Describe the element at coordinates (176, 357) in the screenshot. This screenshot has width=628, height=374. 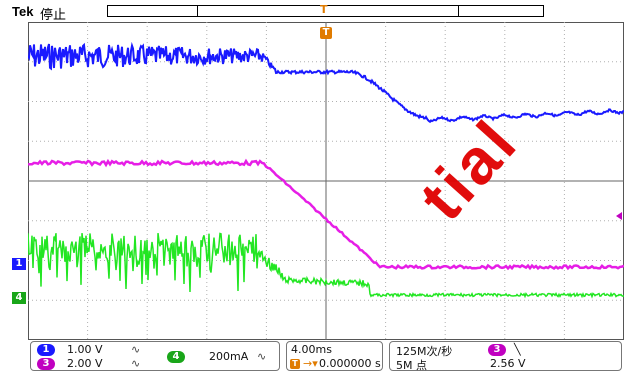
I see `ch4-badge: 4` at that location.